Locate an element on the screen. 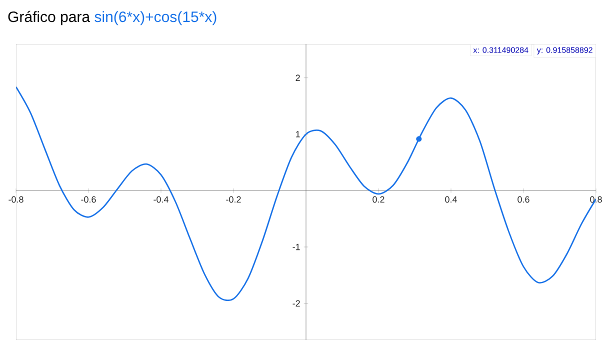  x-tick-label: -0.2 is located at coordinates (233, 199).